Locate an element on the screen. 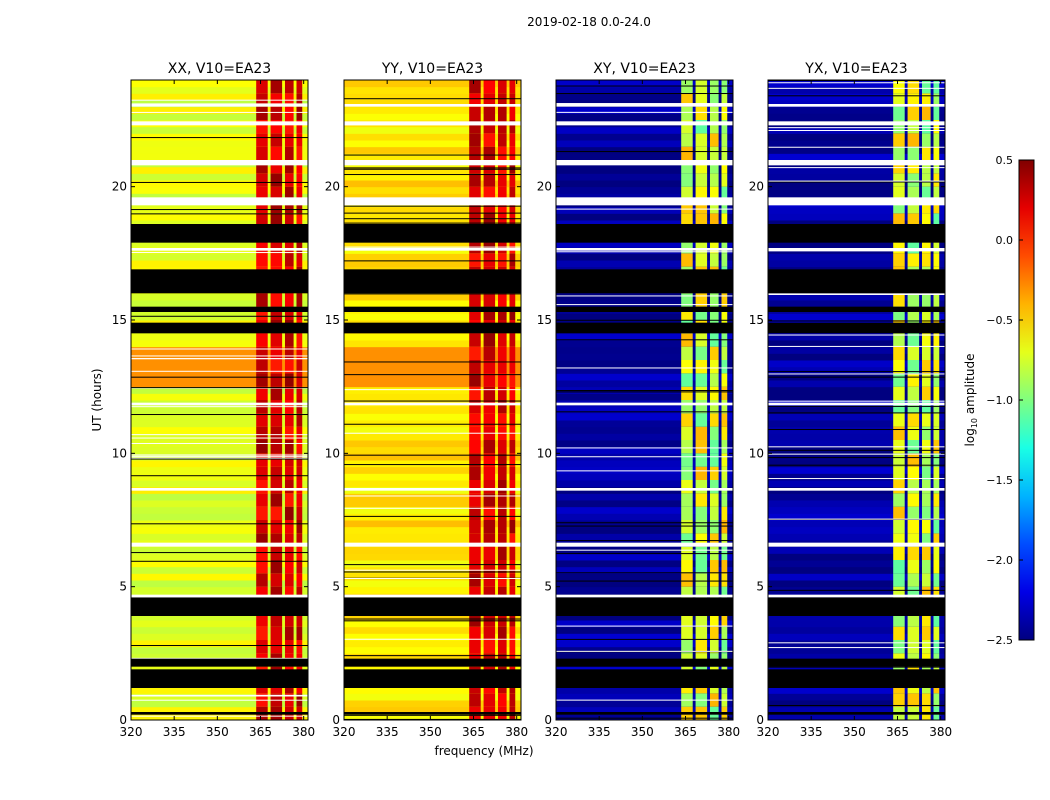 Image resolution: width=1050 pixels, height=800 pixels. y-tick-label: 10 is located at coordinates (544, 453).